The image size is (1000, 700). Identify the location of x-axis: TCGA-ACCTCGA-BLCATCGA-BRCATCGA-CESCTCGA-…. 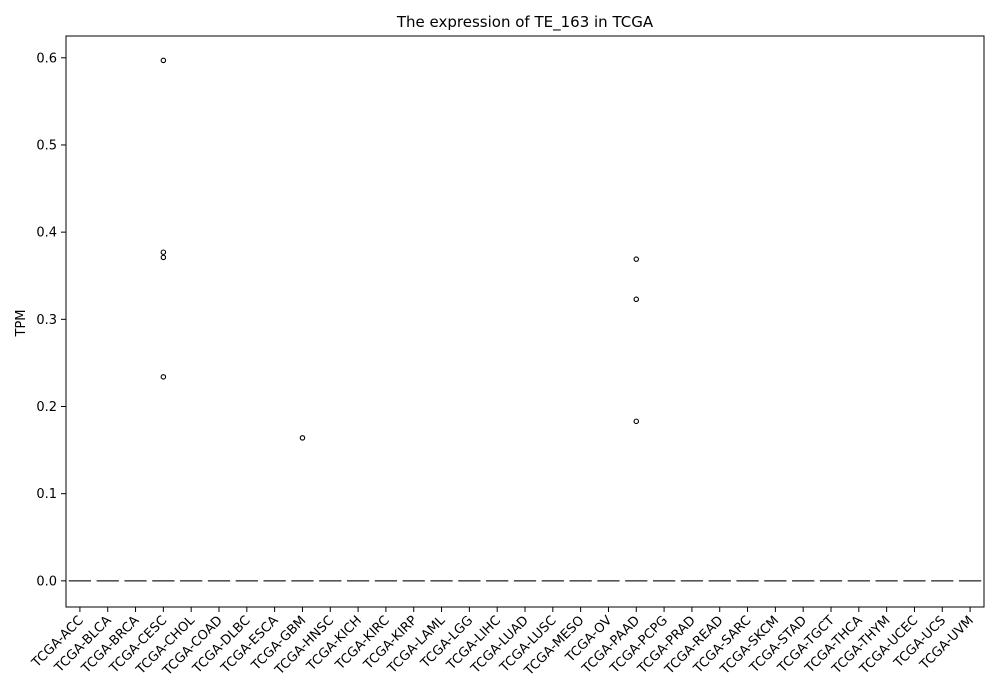
(503, 643).